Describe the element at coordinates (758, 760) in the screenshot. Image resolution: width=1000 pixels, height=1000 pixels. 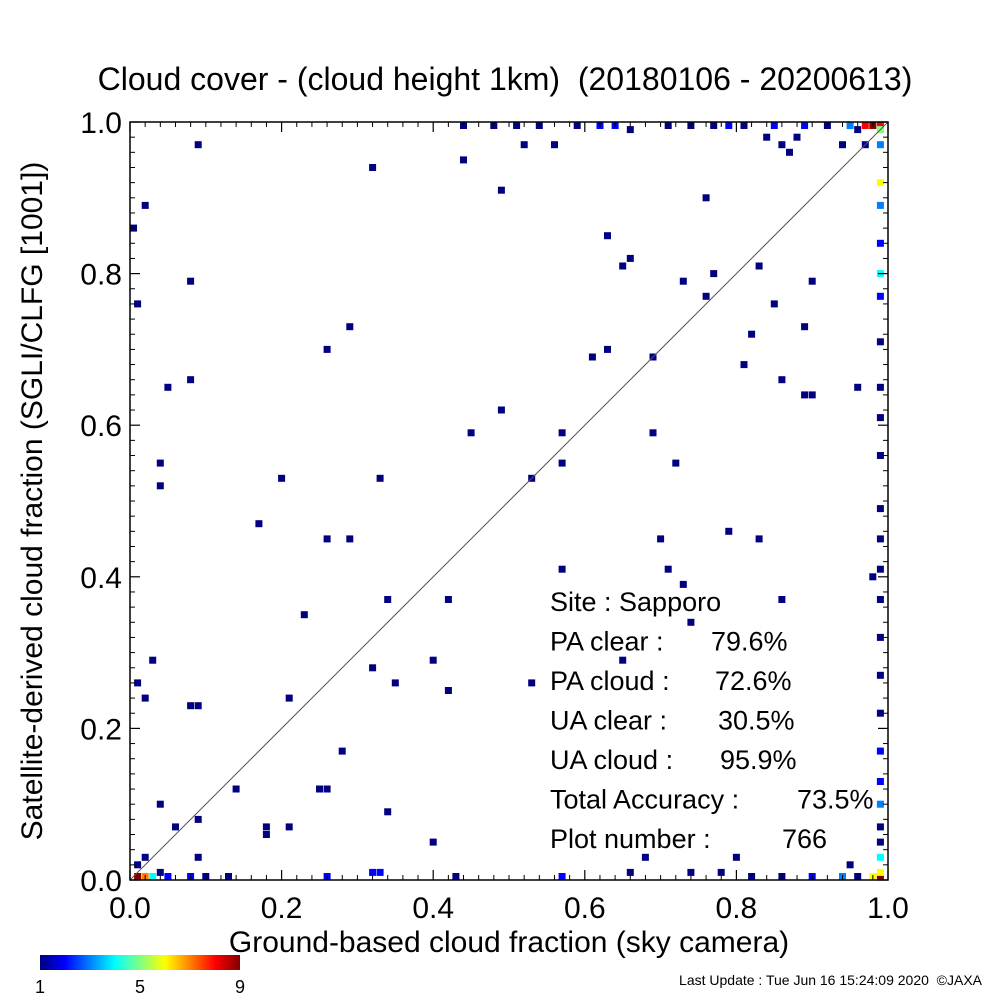
I see `stat-value: 95.9%` at that location.